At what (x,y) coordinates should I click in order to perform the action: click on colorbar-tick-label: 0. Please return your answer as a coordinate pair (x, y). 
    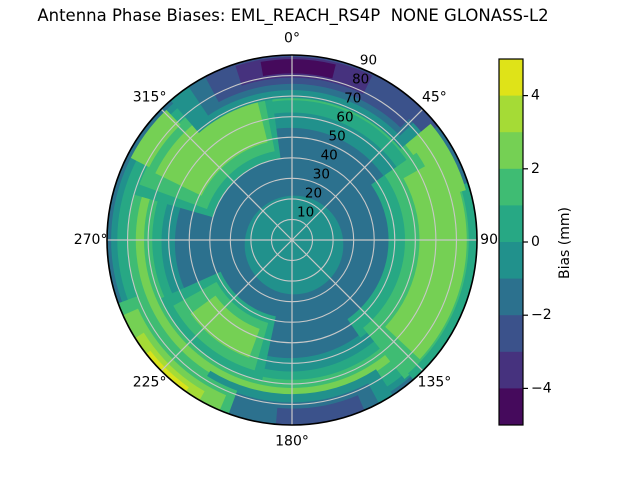
    Looking at the image, I should click on (535, 242).